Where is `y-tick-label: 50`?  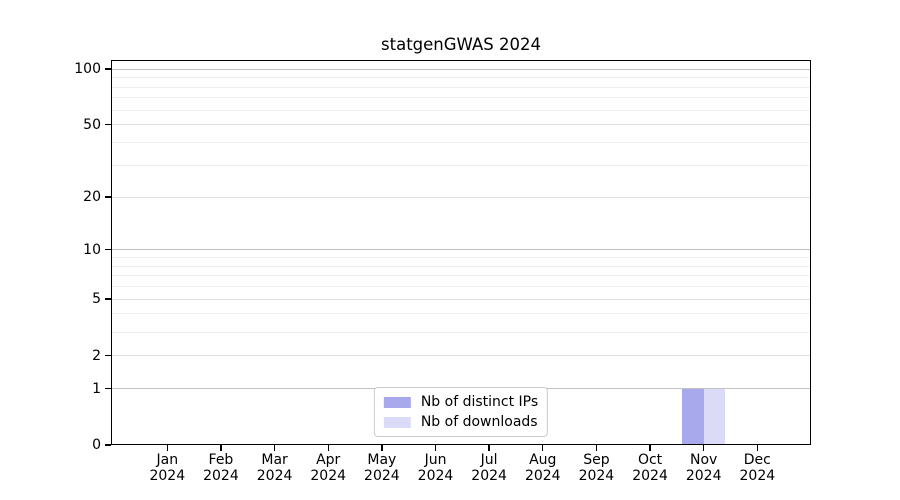
y-tick-label: 50 is located at coordinates (92, 124).